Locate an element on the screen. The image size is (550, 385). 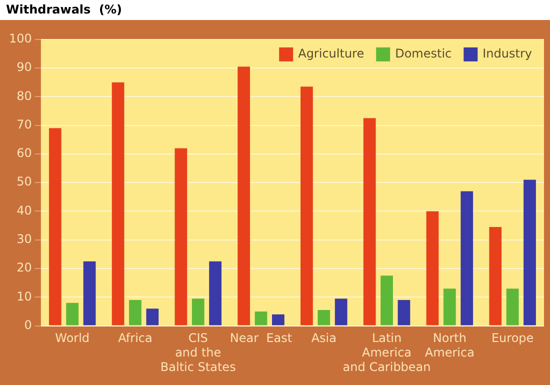
y-tick-label: 70 is located at coordinates (24, 124).